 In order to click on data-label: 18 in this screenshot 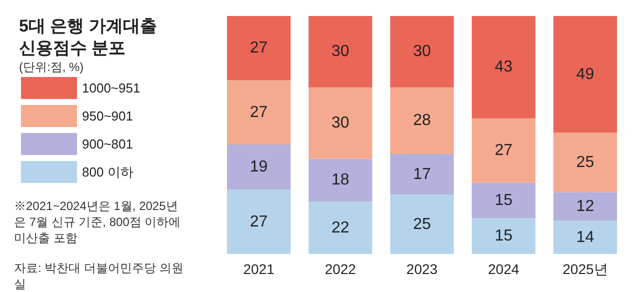, I will do `click(341, 180)`.